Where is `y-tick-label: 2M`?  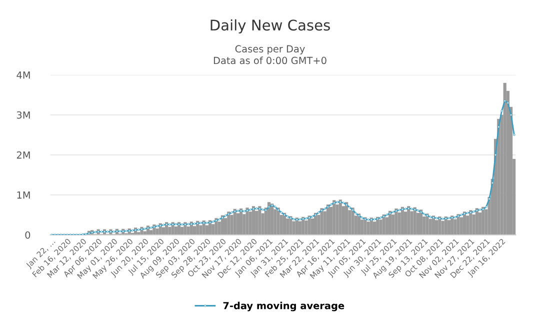
y-tick-label: 2M is located at coordinates (23, 155).